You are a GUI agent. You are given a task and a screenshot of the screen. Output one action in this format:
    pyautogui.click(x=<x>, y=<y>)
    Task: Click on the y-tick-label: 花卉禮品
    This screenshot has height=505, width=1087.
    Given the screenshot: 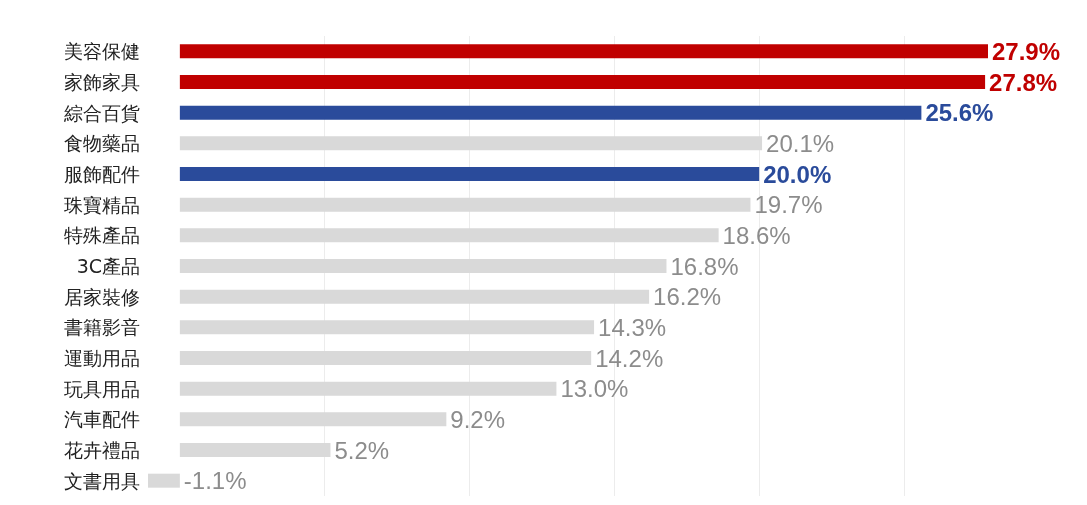 What is the action you would take?
    pyautogui.click(x=102, y=450)
    